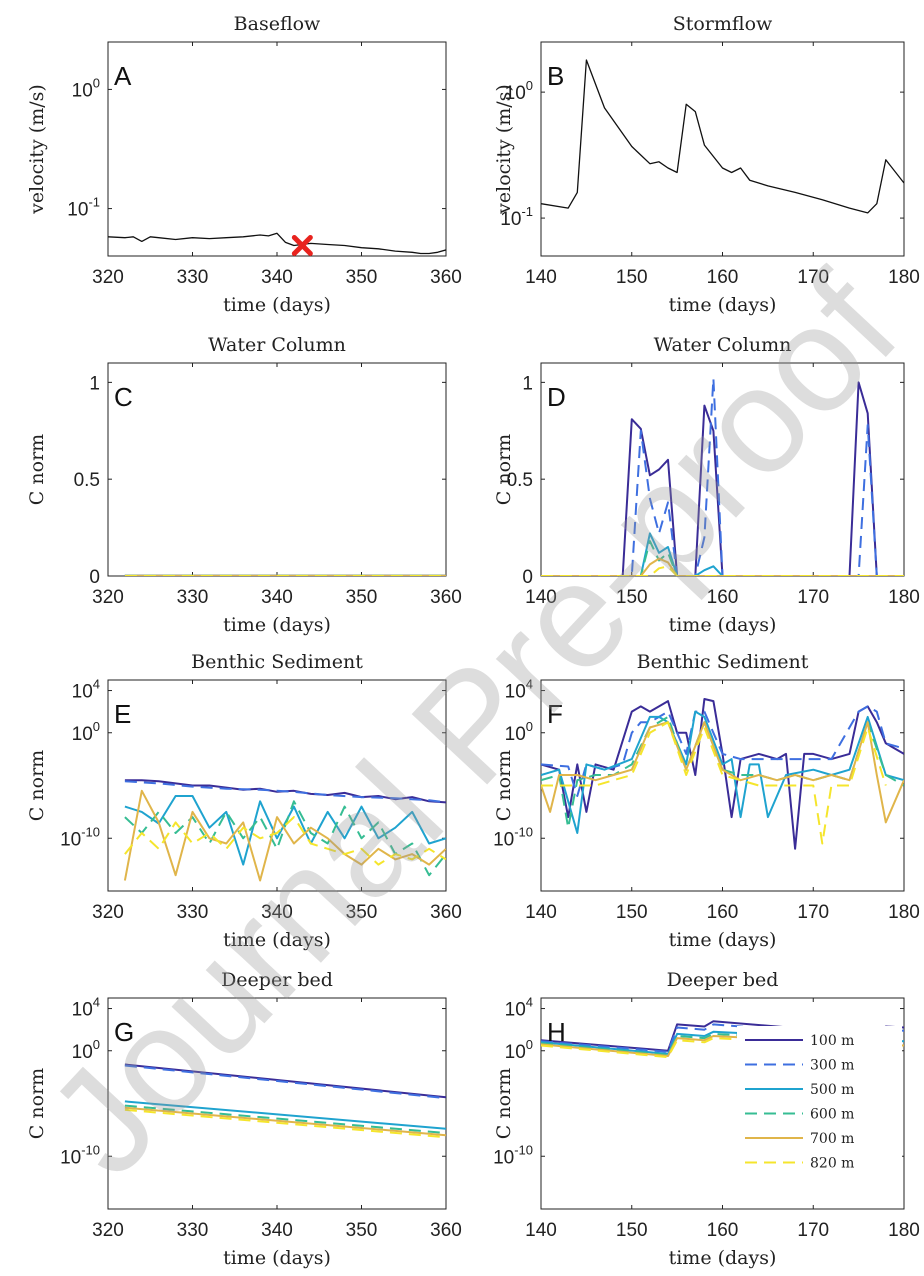 The height and width of the screenshot is (1276, 924). What do you see at coordinates (832, 1066) in the screenshot?
I see `legend-label: 300 m` at bounding box center [832, 1066].